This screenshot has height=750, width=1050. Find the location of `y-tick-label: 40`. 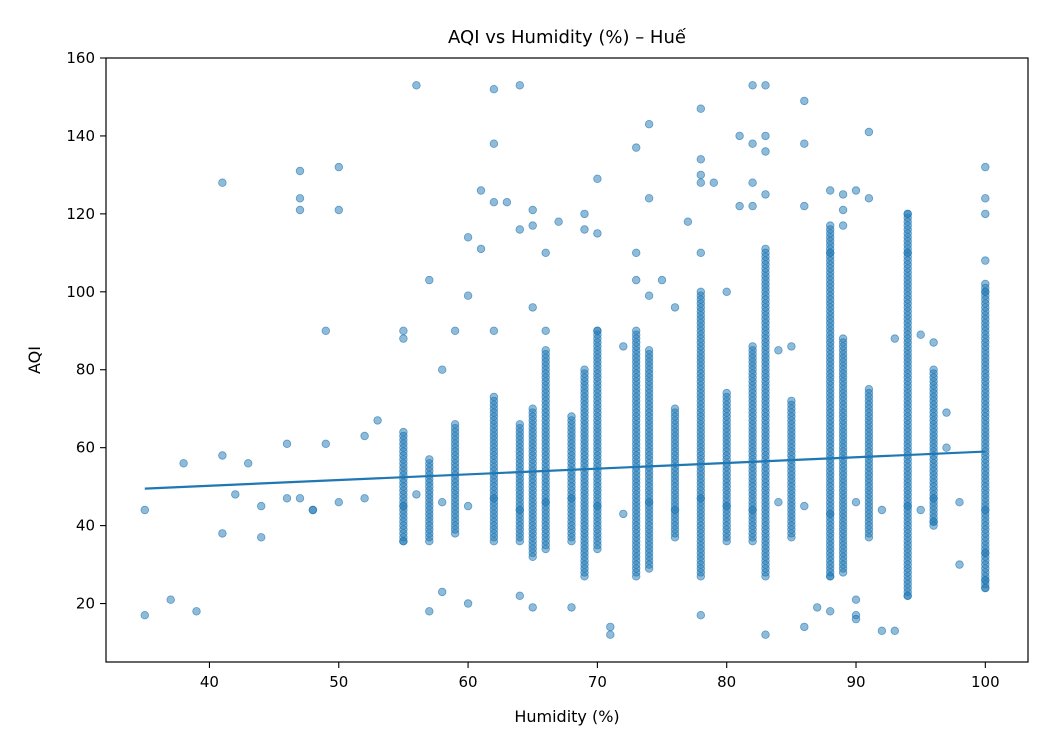

y-tick-label: 40 is located at coordinates (85, 526).